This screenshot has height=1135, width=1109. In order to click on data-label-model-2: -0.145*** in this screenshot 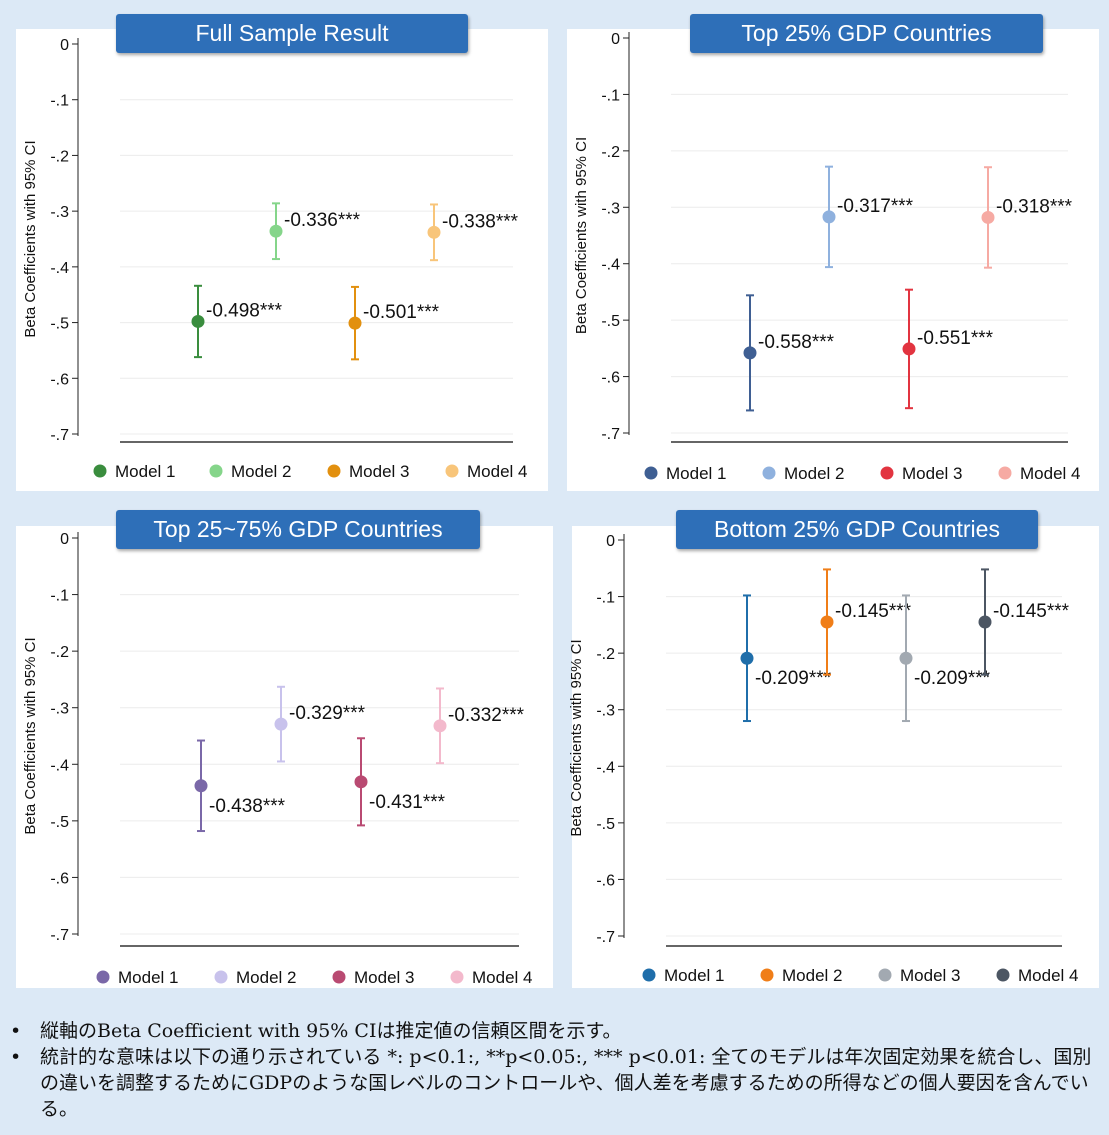, I will do `click(873, 611)`.